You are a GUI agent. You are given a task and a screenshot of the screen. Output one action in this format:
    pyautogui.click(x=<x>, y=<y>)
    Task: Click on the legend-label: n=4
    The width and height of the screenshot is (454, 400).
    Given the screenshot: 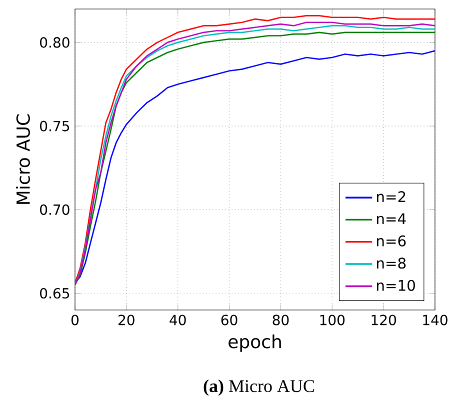 What is the action you would take?
    pyautogui.click(x=391, y=218)
    